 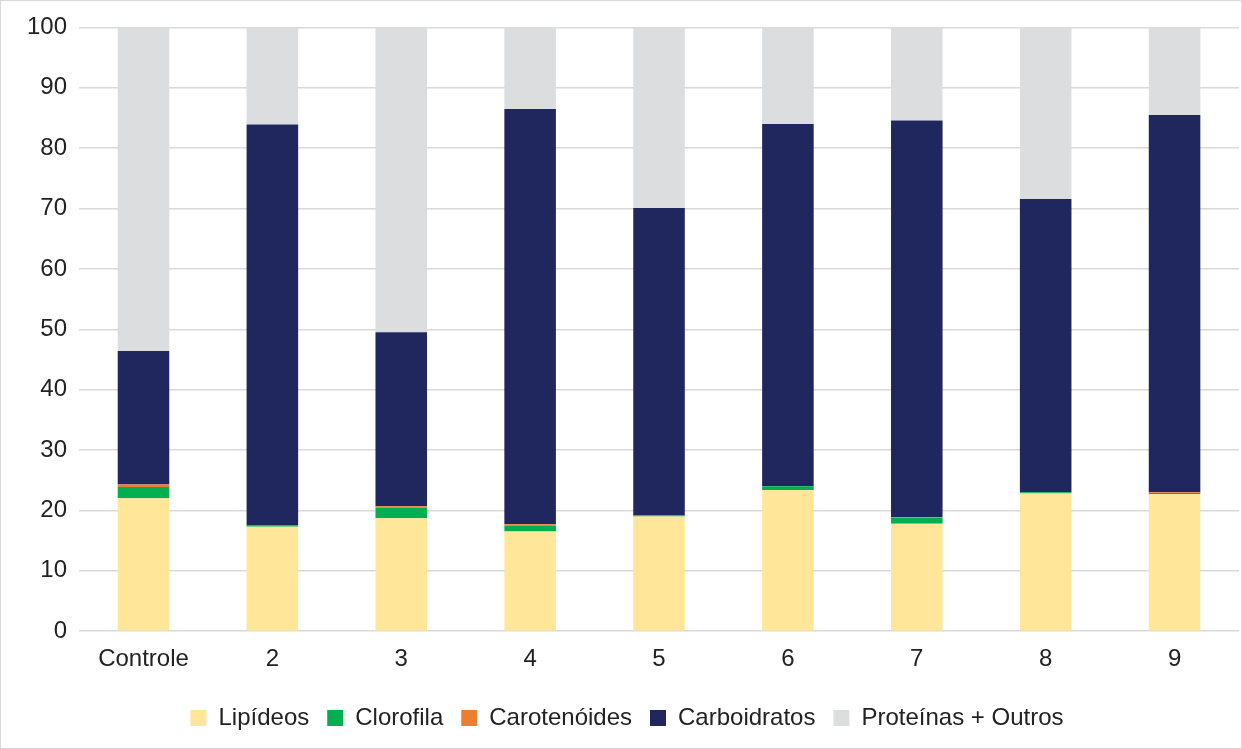 What do you see at coordinates (747, 716) in the screenshot?
I see `legend-label: Carboidratos` at bounding box center [747, 716].